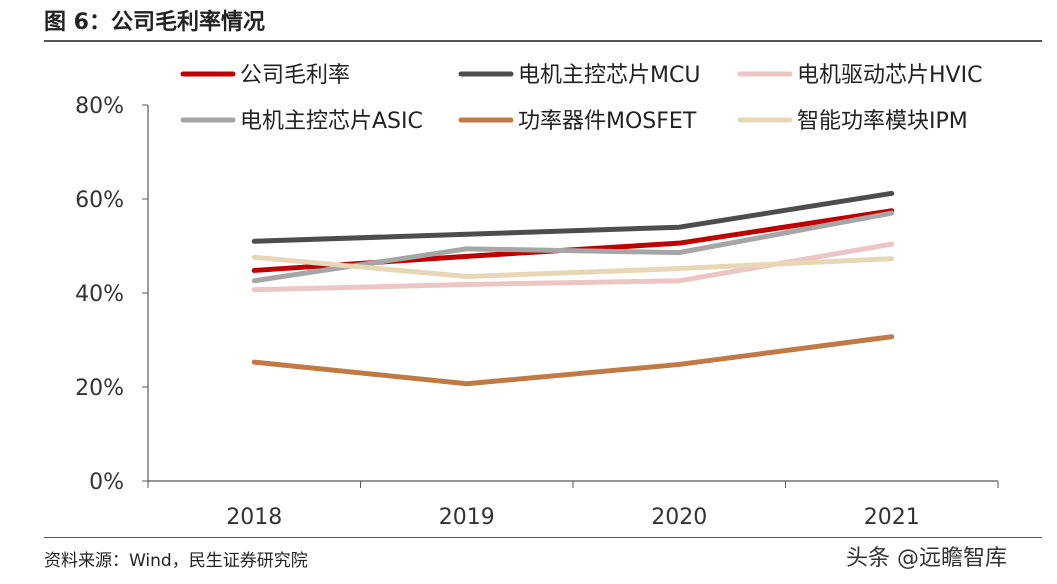 This screenshot has width=1057, height=584. I want to click on y-tick-label: 80%, so click(99, 106).